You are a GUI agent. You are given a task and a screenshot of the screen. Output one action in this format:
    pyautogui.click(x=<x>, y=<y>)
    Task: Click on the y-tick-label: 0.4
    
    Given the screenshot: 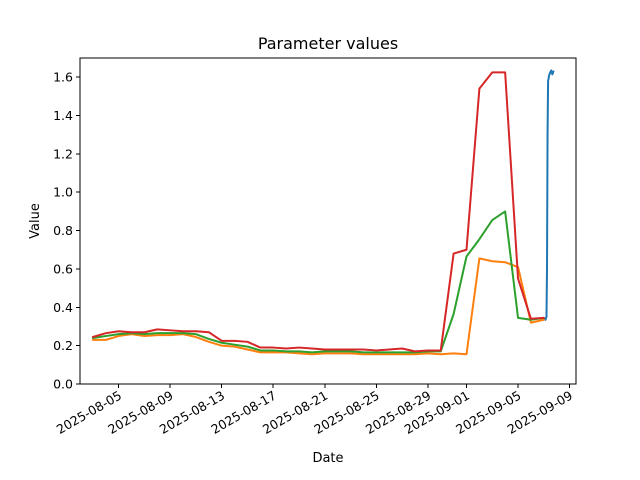 What is the action you would take?
    pyautogui.click(x=63, y=307)
    